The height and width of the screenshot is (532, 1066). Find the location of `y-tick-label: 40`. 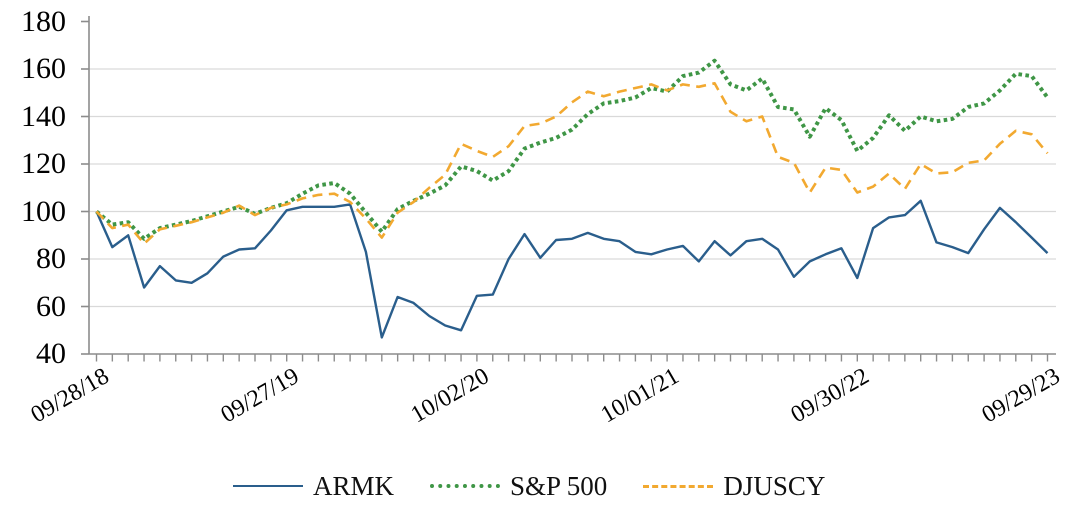

y-tick-label: 40 is located at coordinates (51, 353).